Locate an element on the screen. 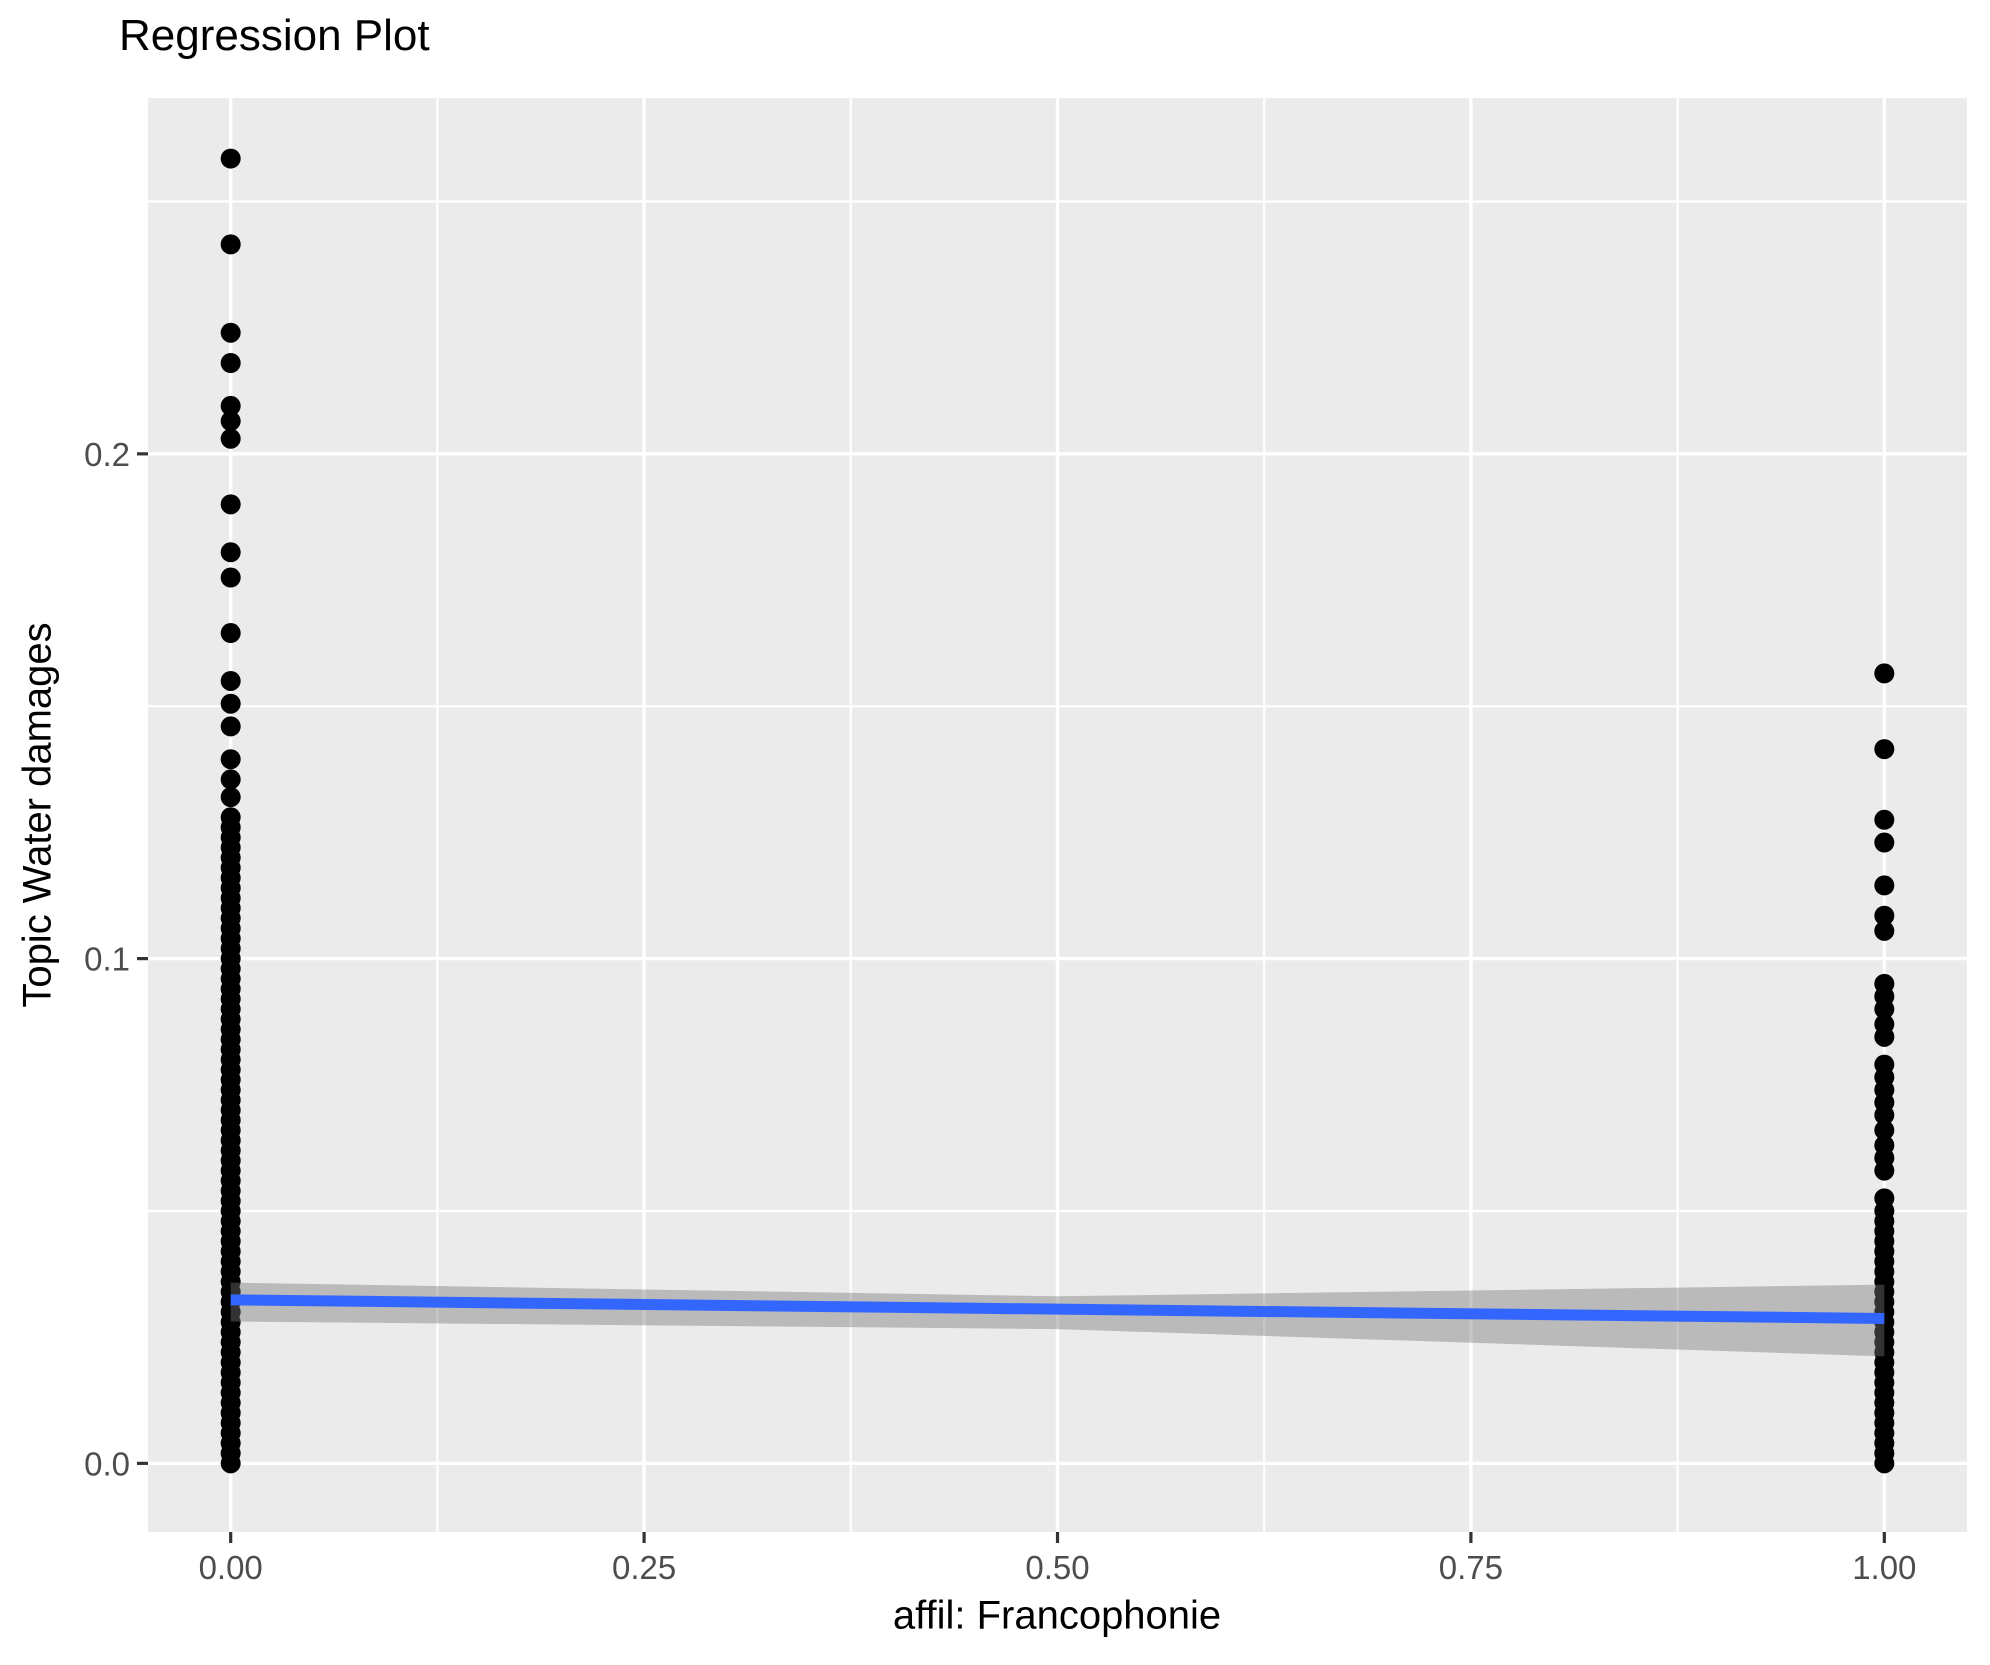  x-tick-label: 0.75 is located at coordinates (1471, 1567).